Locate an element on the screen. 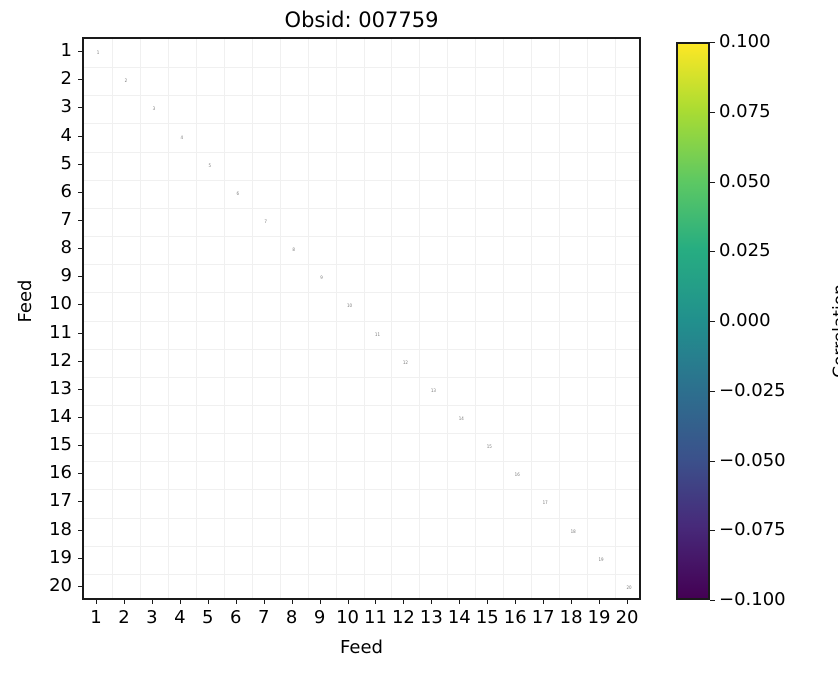  y-tick-label: 9 is located at coordinates (66, 276).